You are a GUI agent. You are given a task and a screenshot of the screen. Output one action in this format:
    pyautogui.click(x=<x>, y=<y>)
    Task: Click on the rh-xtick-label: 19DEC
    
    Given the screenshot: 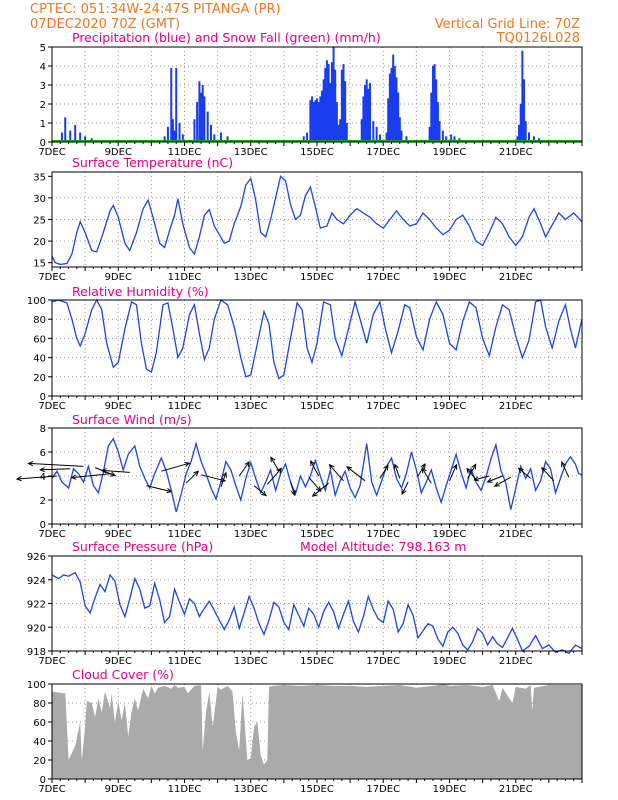 What is the action you would take?
    pyautogui.click(x=450, y=406)
    